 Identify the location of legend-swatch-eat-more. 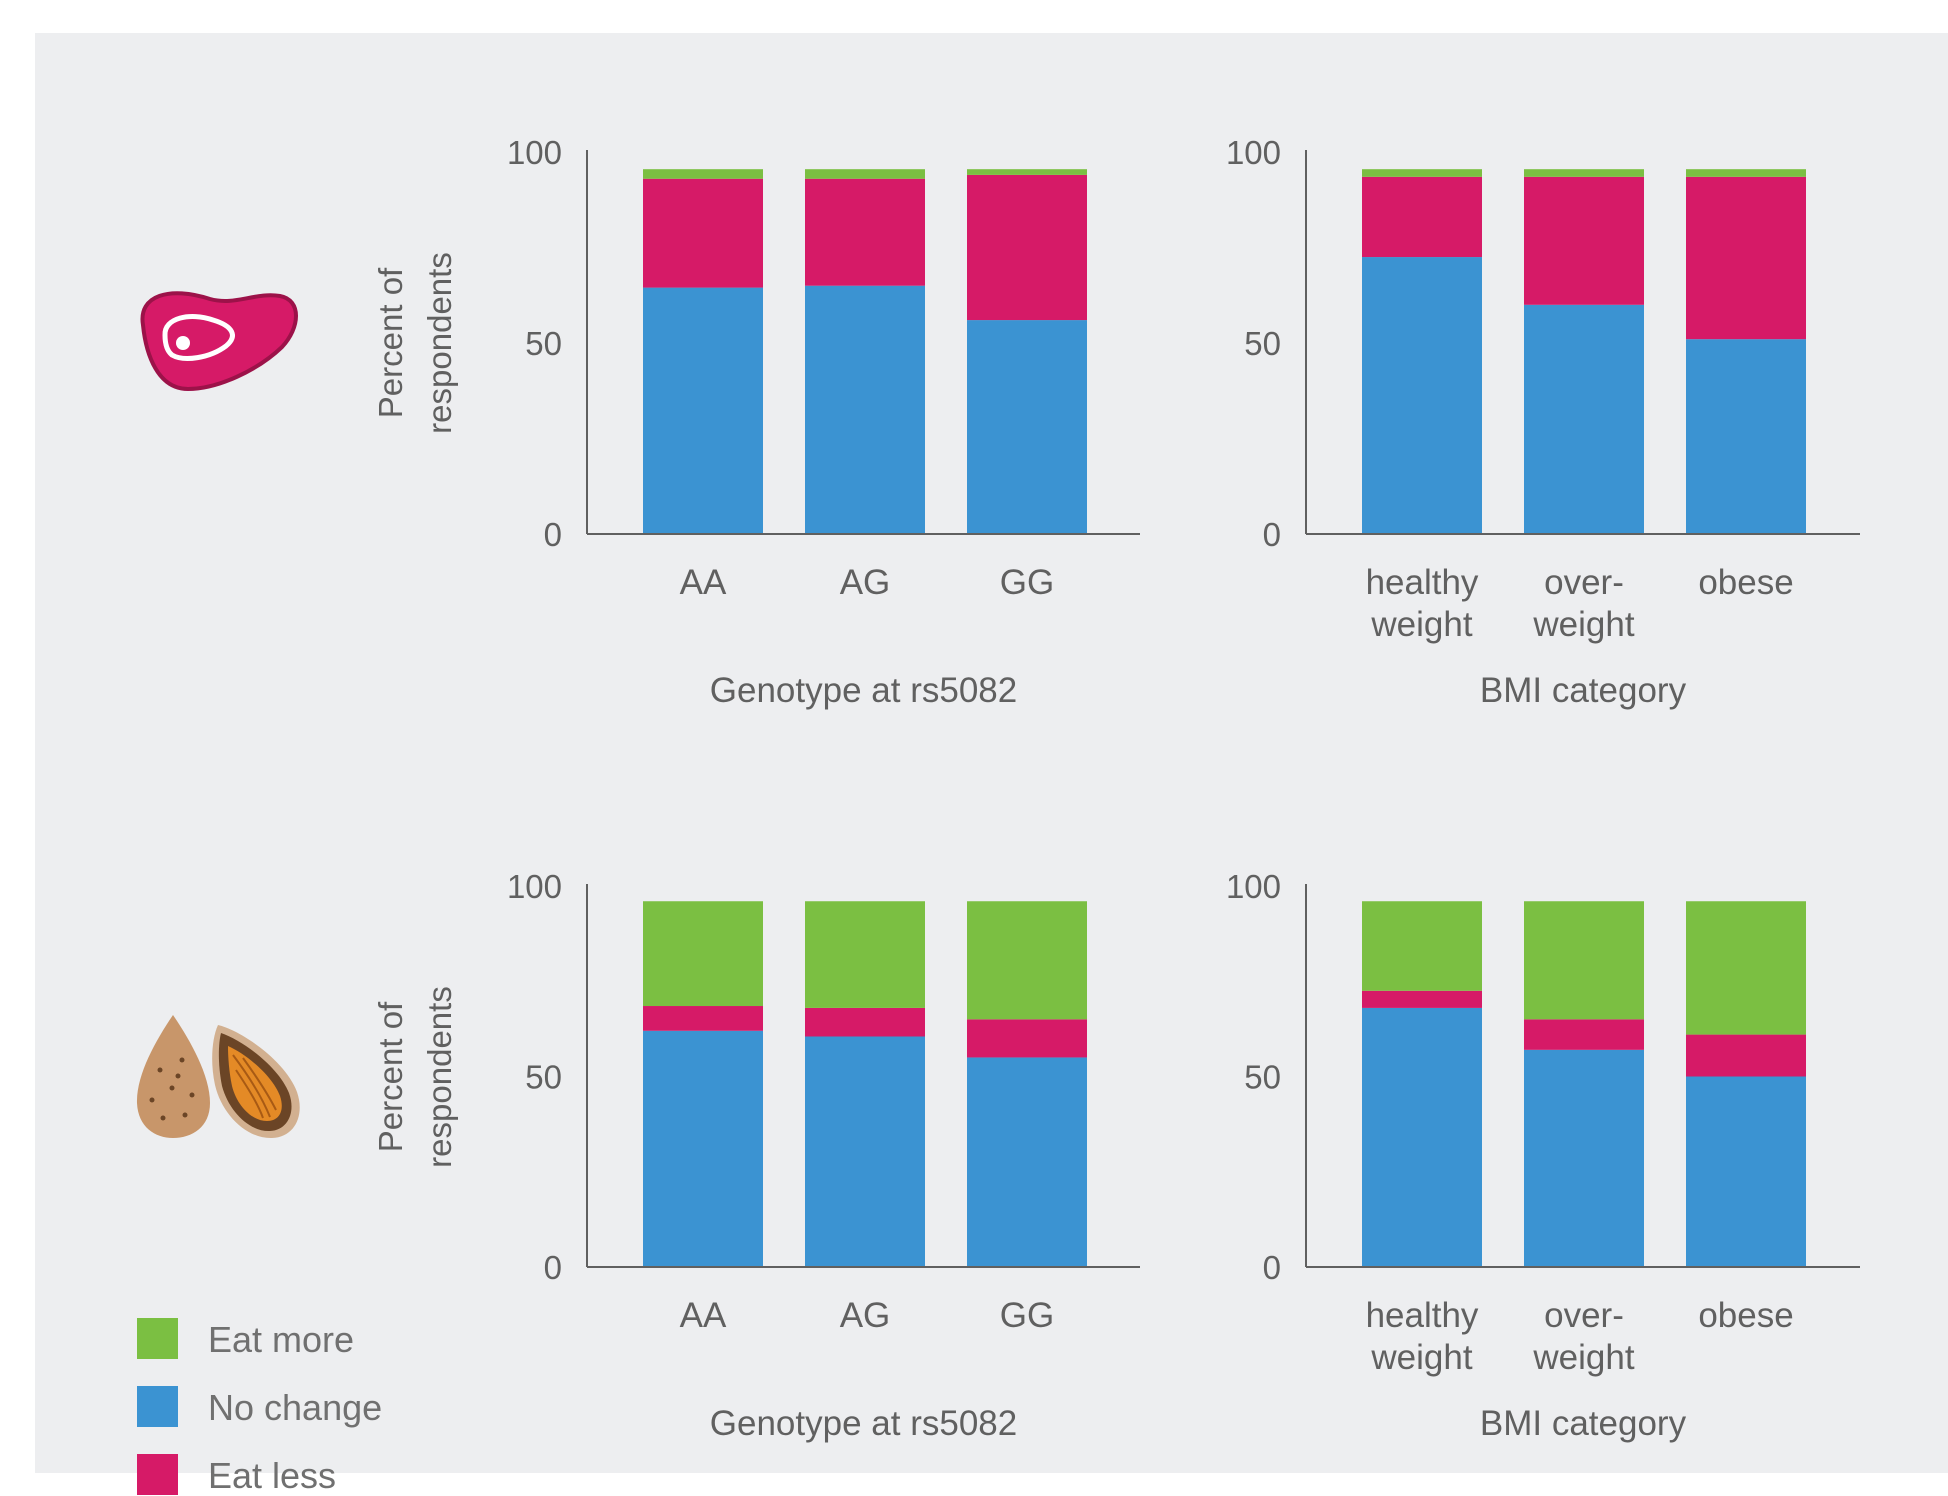
(157, 1338).